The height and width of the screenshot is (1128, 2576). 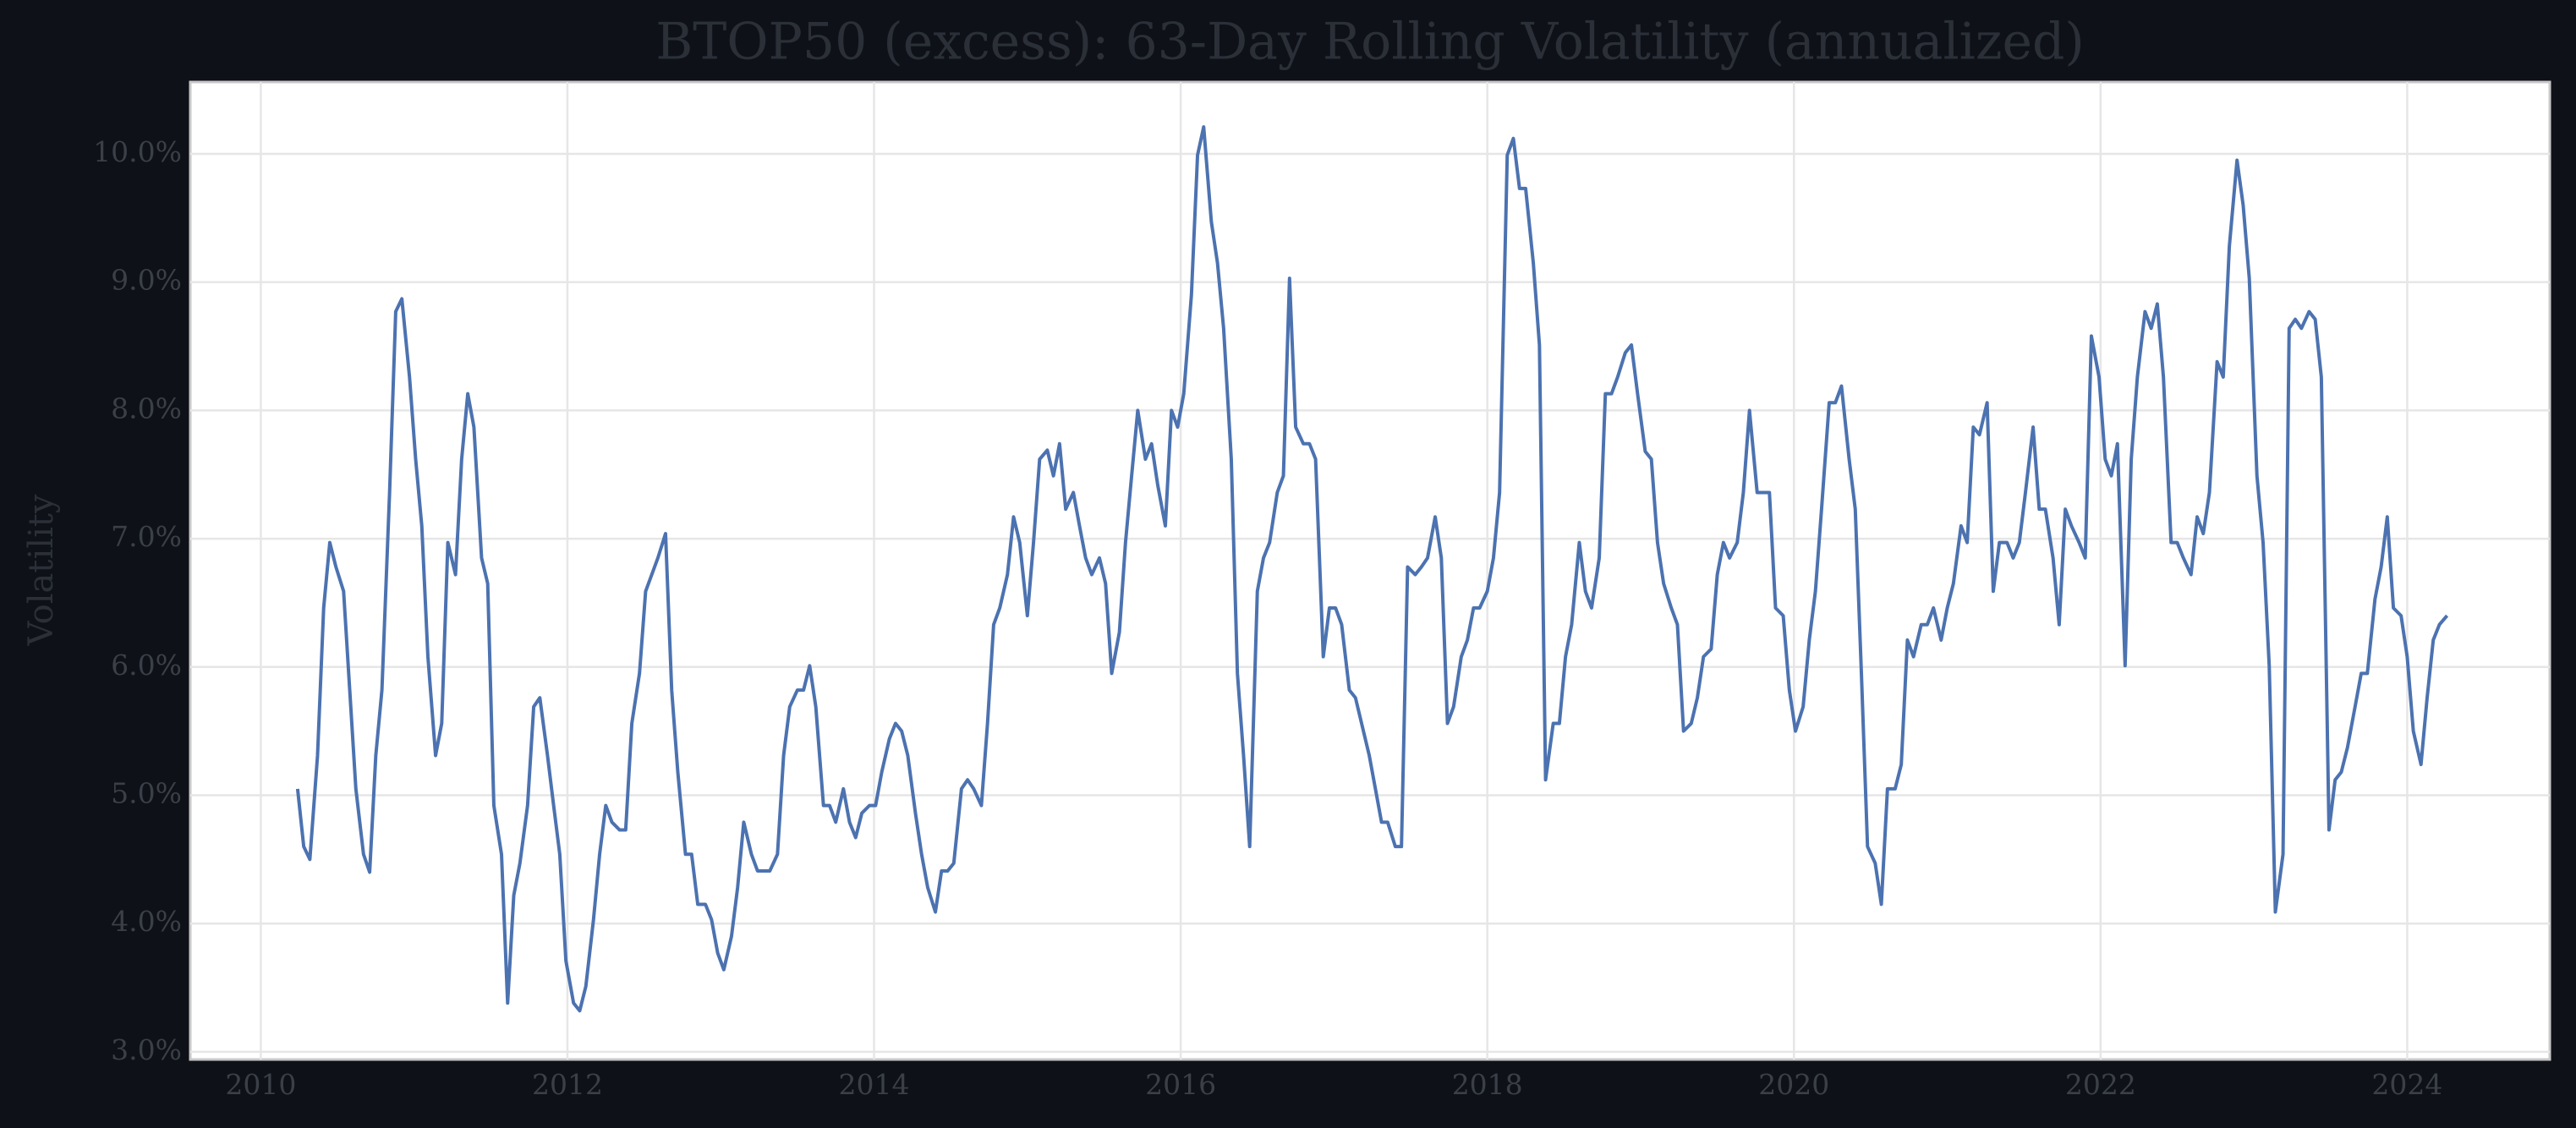 I want to click on y-tick-label: 3.0%, so click(x=146, y=1050).